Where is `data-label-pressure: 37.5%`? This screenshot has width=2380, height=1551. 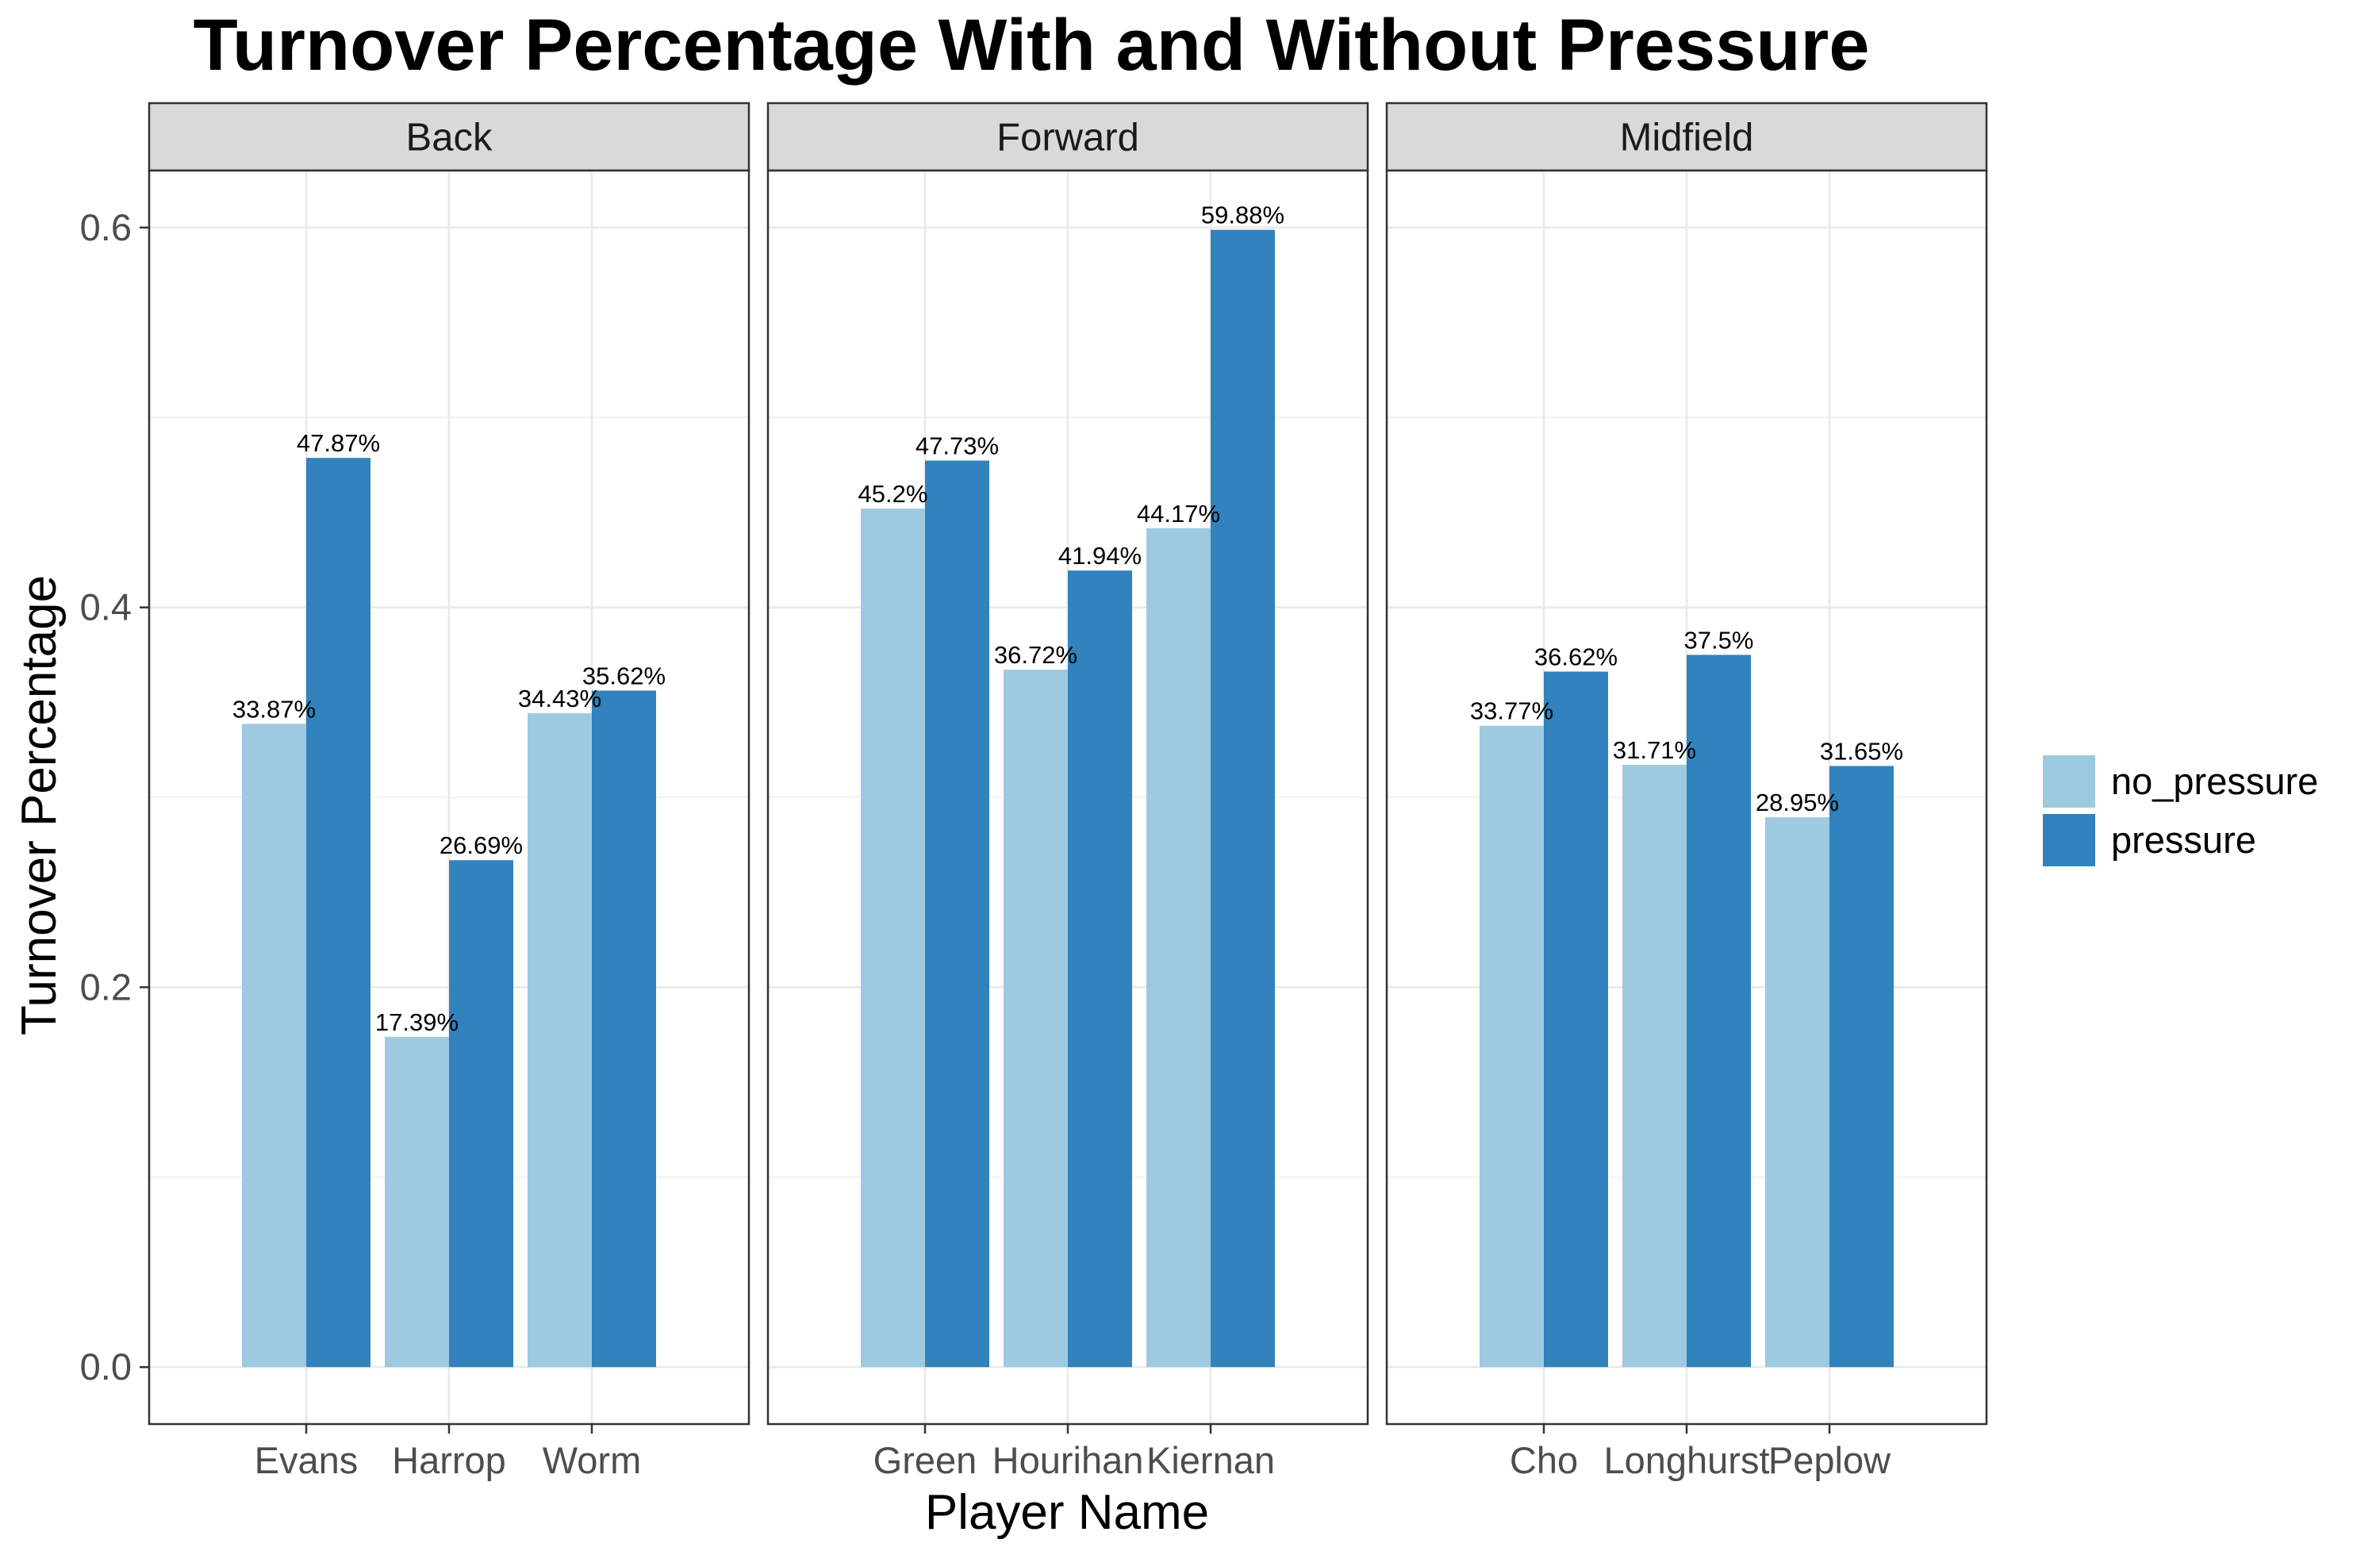
data-label-pressure: 37.5% is located at coordinates (1719, 640).